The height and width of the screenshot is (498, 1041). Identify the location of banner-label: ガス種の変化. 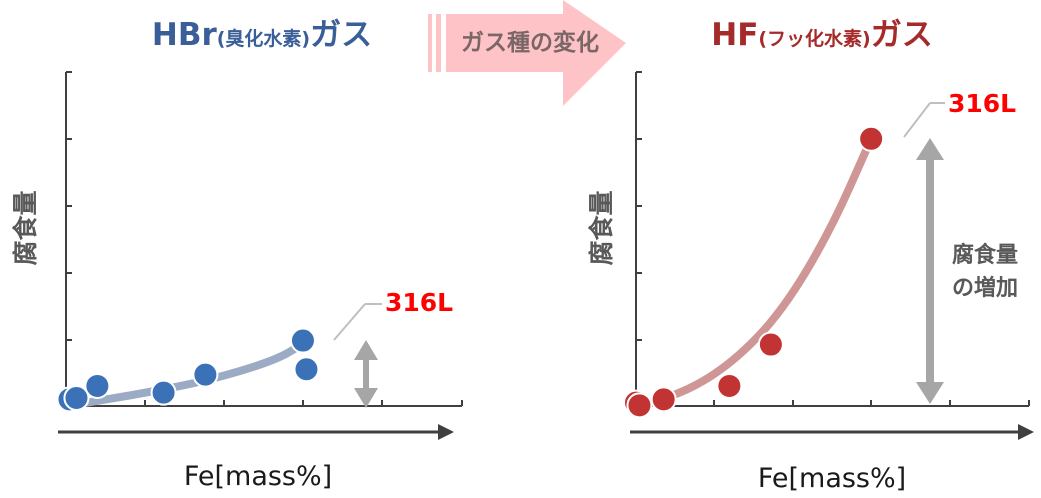
(530, 42).